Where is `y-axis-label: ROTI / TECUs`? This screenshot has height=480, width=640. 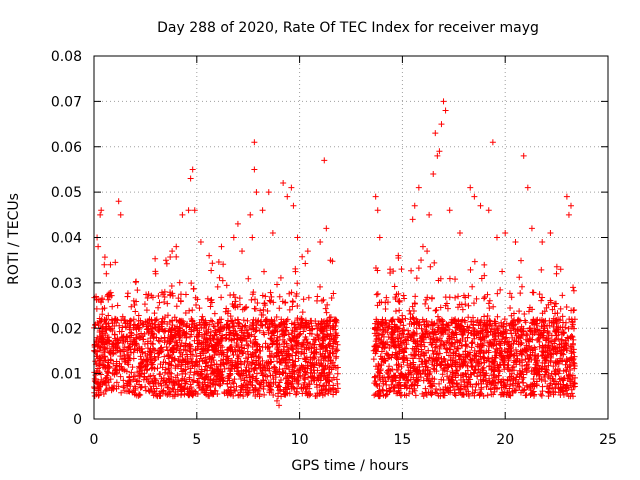
y-axis-label: ROTI / TECUs is located at coordinates (14, 239).